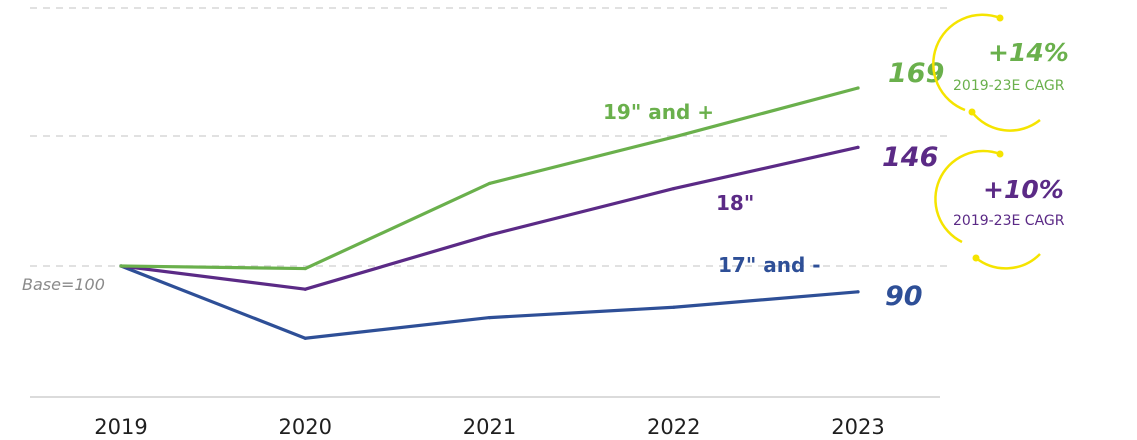 The image size is (1137, 440). I want to click on x-tick-label: 2020, so click(305, 427).